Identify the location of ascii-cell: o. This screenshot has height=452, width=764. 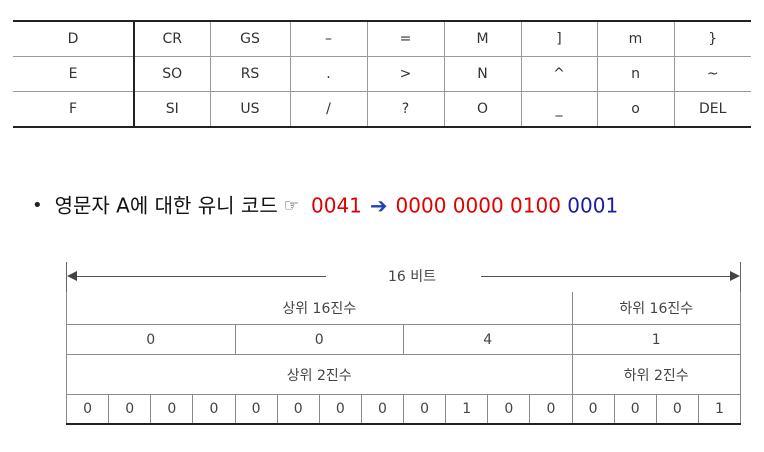
(635, 109).